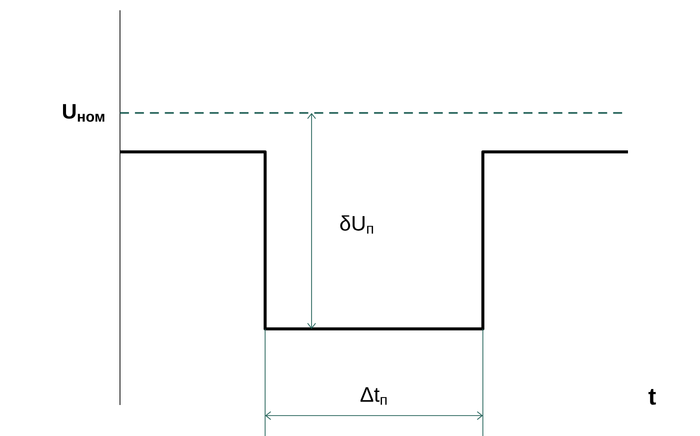 Image resolution: width=700 pixels, height=436 pixels. I want to click on annotation: δU$_{п}$, so click(357, 224).